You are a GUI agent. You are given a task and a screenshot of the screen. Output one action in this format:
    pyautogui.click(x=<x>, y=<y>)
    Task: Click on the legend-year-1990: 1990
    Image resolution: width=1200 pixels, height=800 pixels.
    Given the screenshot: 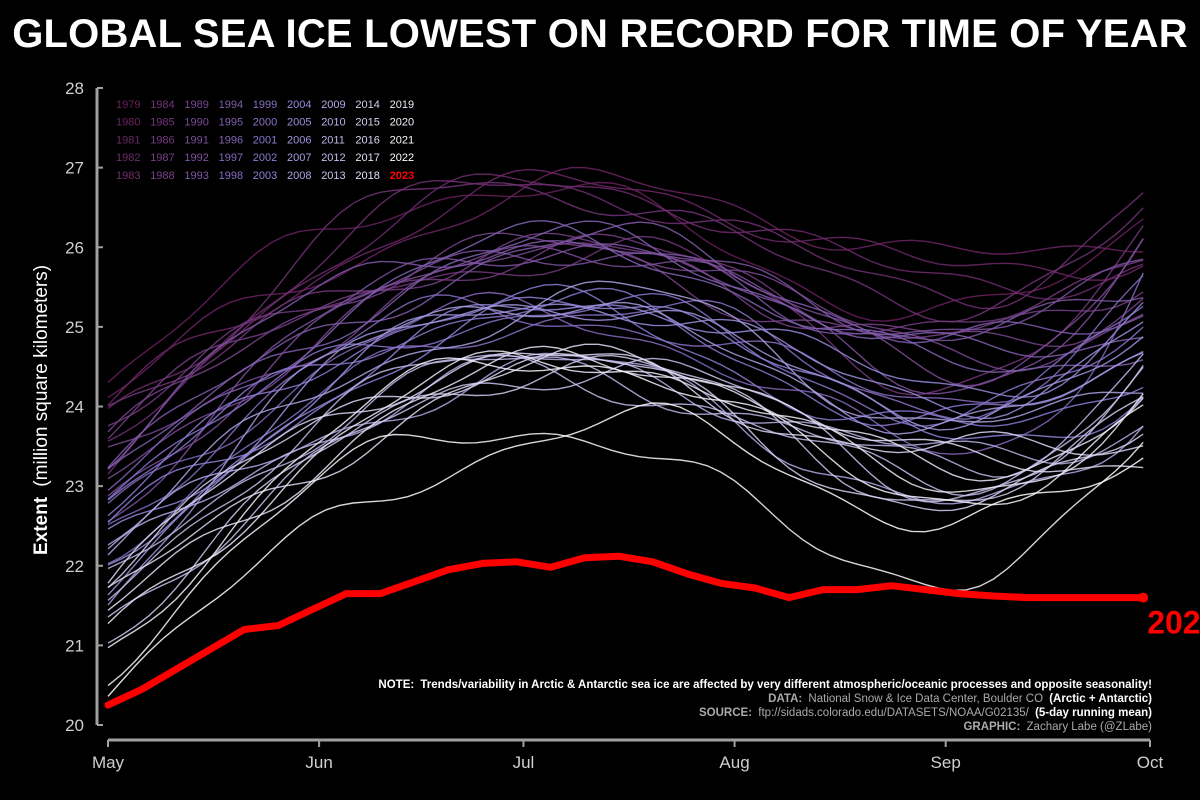 What is the action you would take?
    pyautogui.click(x=196, y=123)
    